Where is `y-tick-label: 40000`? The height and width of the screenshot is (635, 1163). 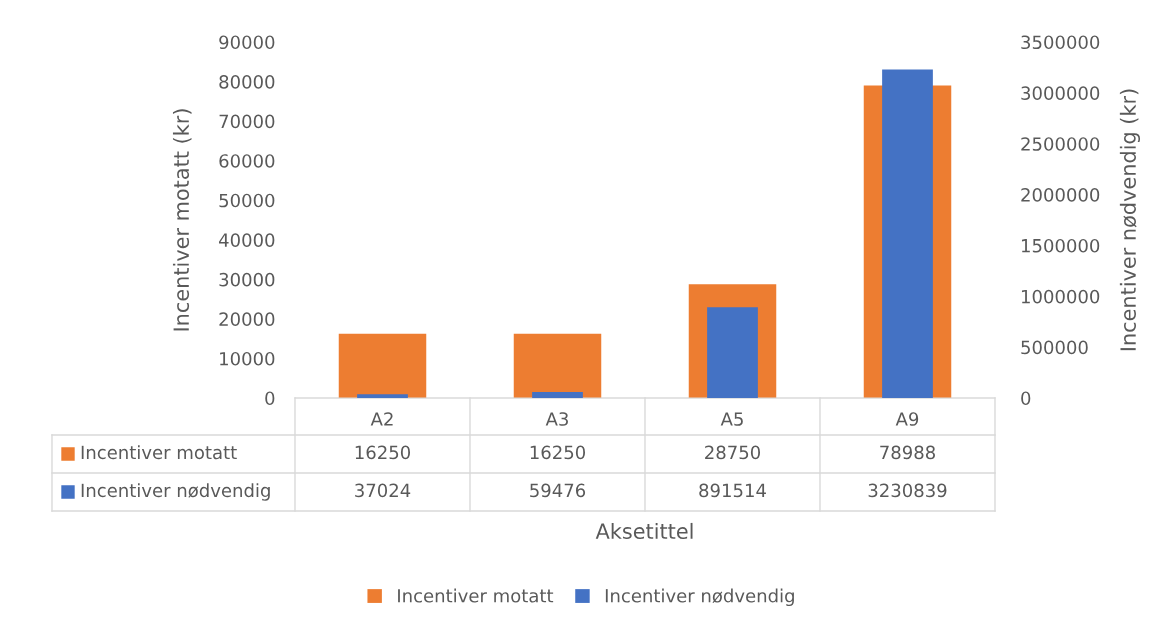 y-tick-label: 40000 is located at coordinates (247, 240).